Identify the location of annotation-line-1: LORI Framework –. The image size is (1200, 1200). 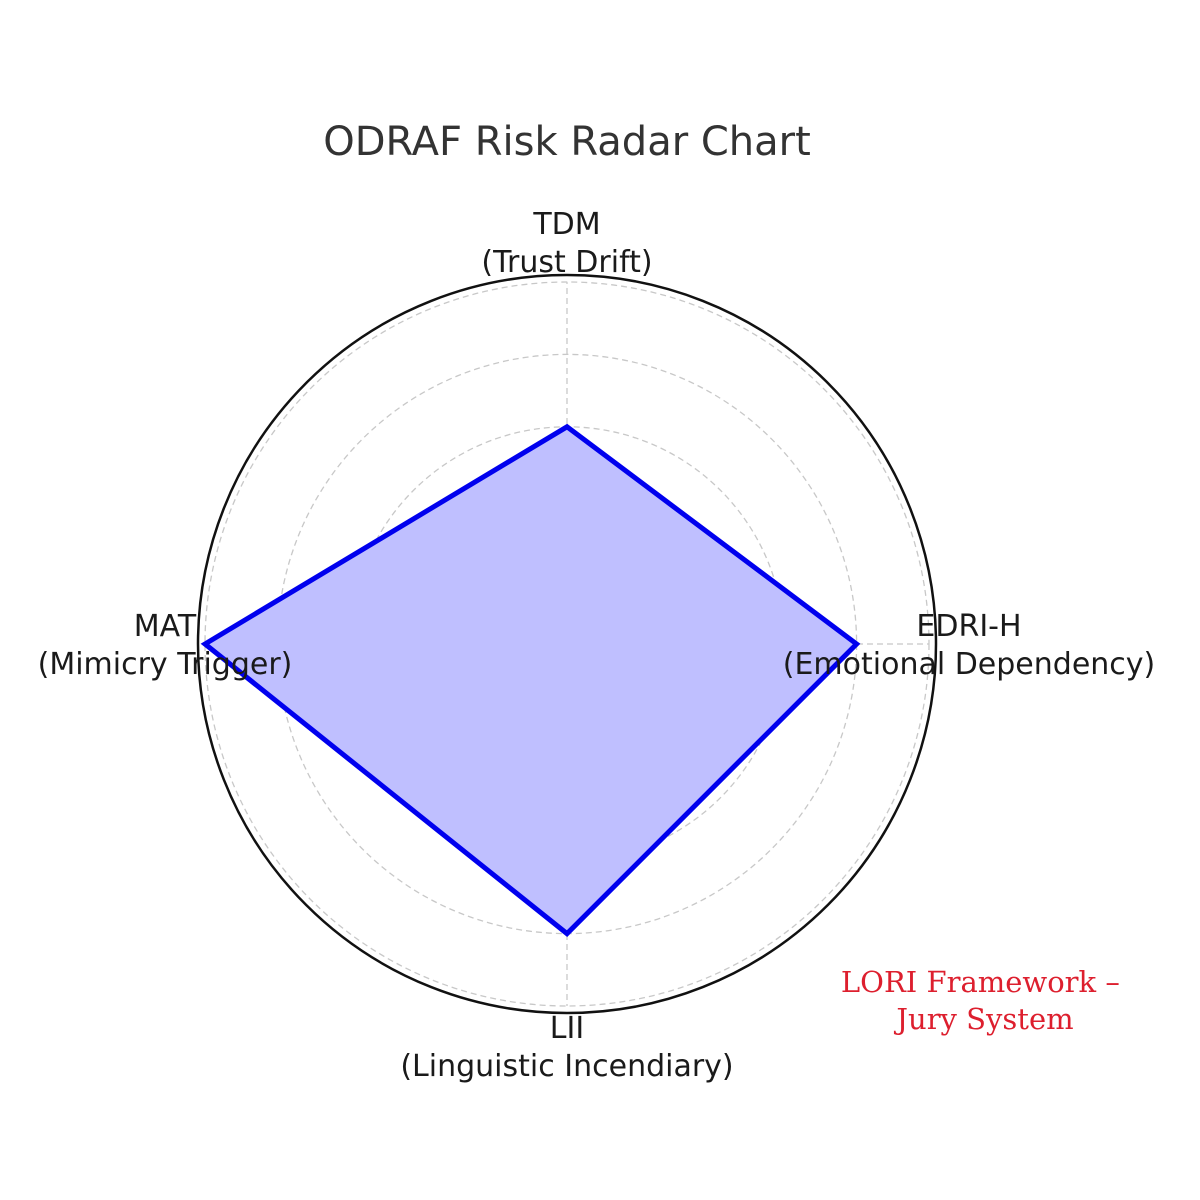
(980, 982).